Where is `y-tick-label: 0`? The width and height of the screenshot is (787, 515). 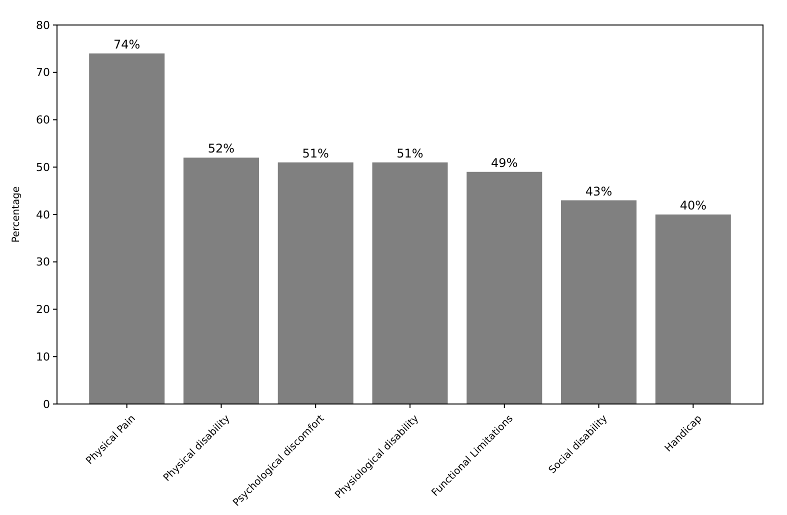 y-tick-label: 0 is located at coordinates (46, 404).